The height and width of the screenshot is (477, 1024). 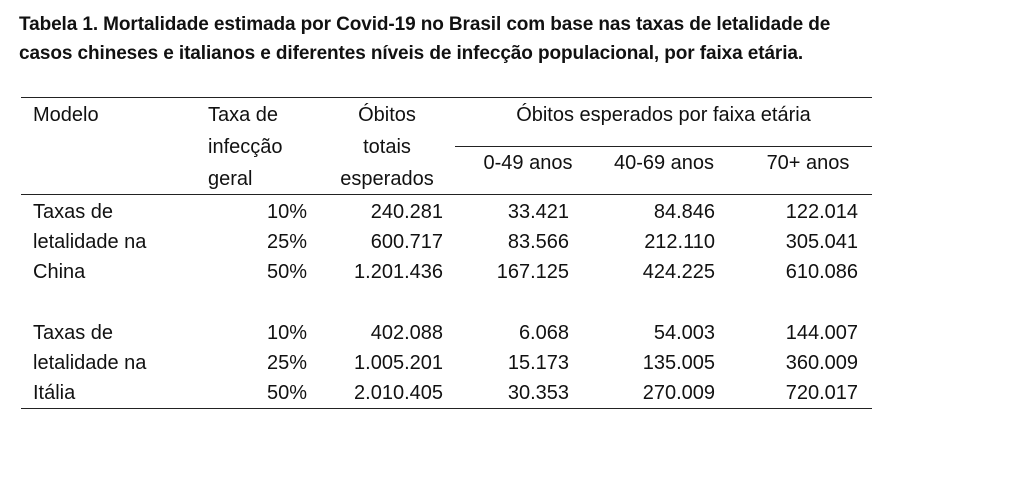 I want to click on cell-age-40-69: 270.009, so click(x=678, y=393).